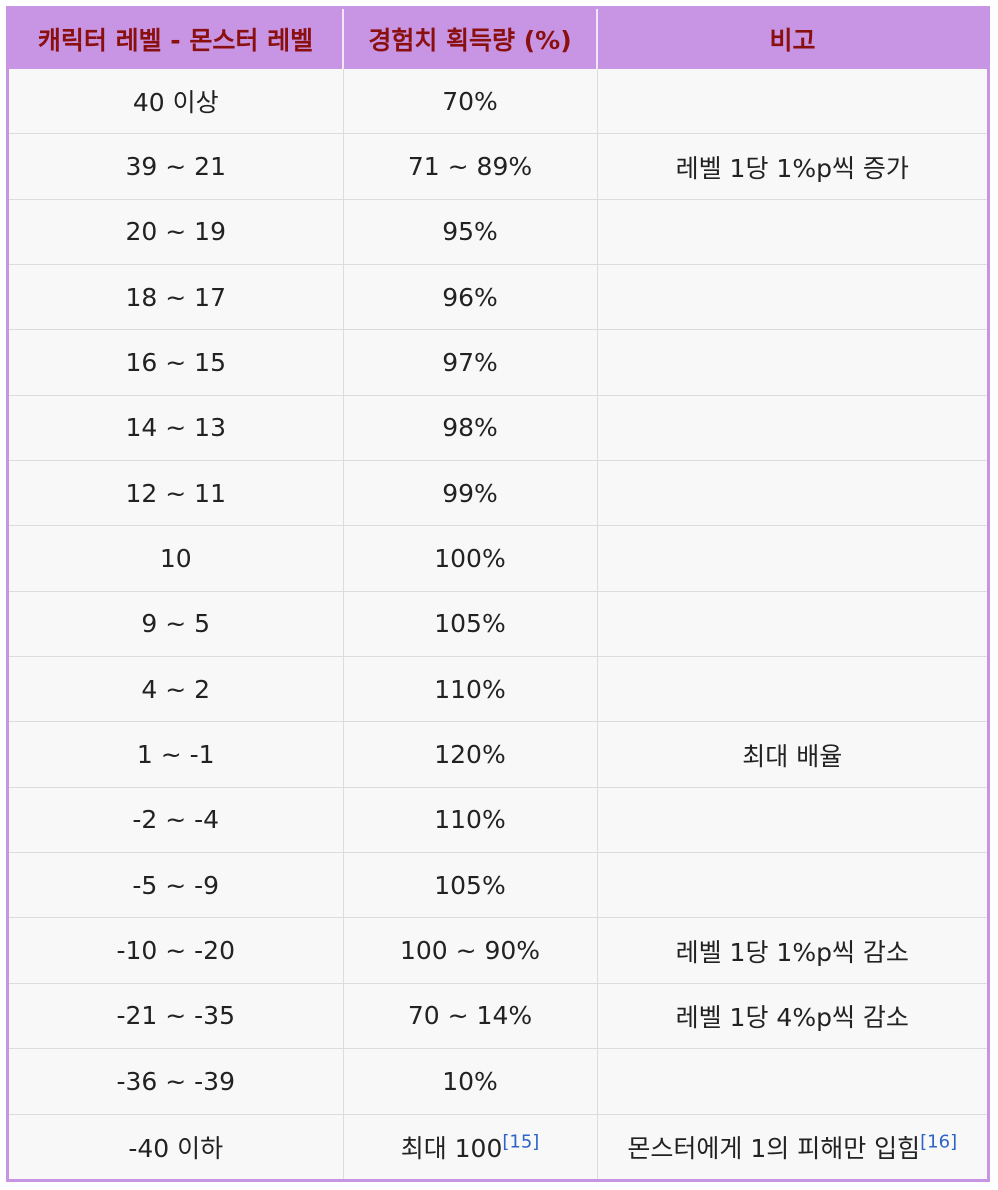 The width and height of the screenshot is (998, 1190). Describe the element at coordinates (176, 493) in the screenshot. I see `level-diff-cell: 12 ~ 11` at that location.